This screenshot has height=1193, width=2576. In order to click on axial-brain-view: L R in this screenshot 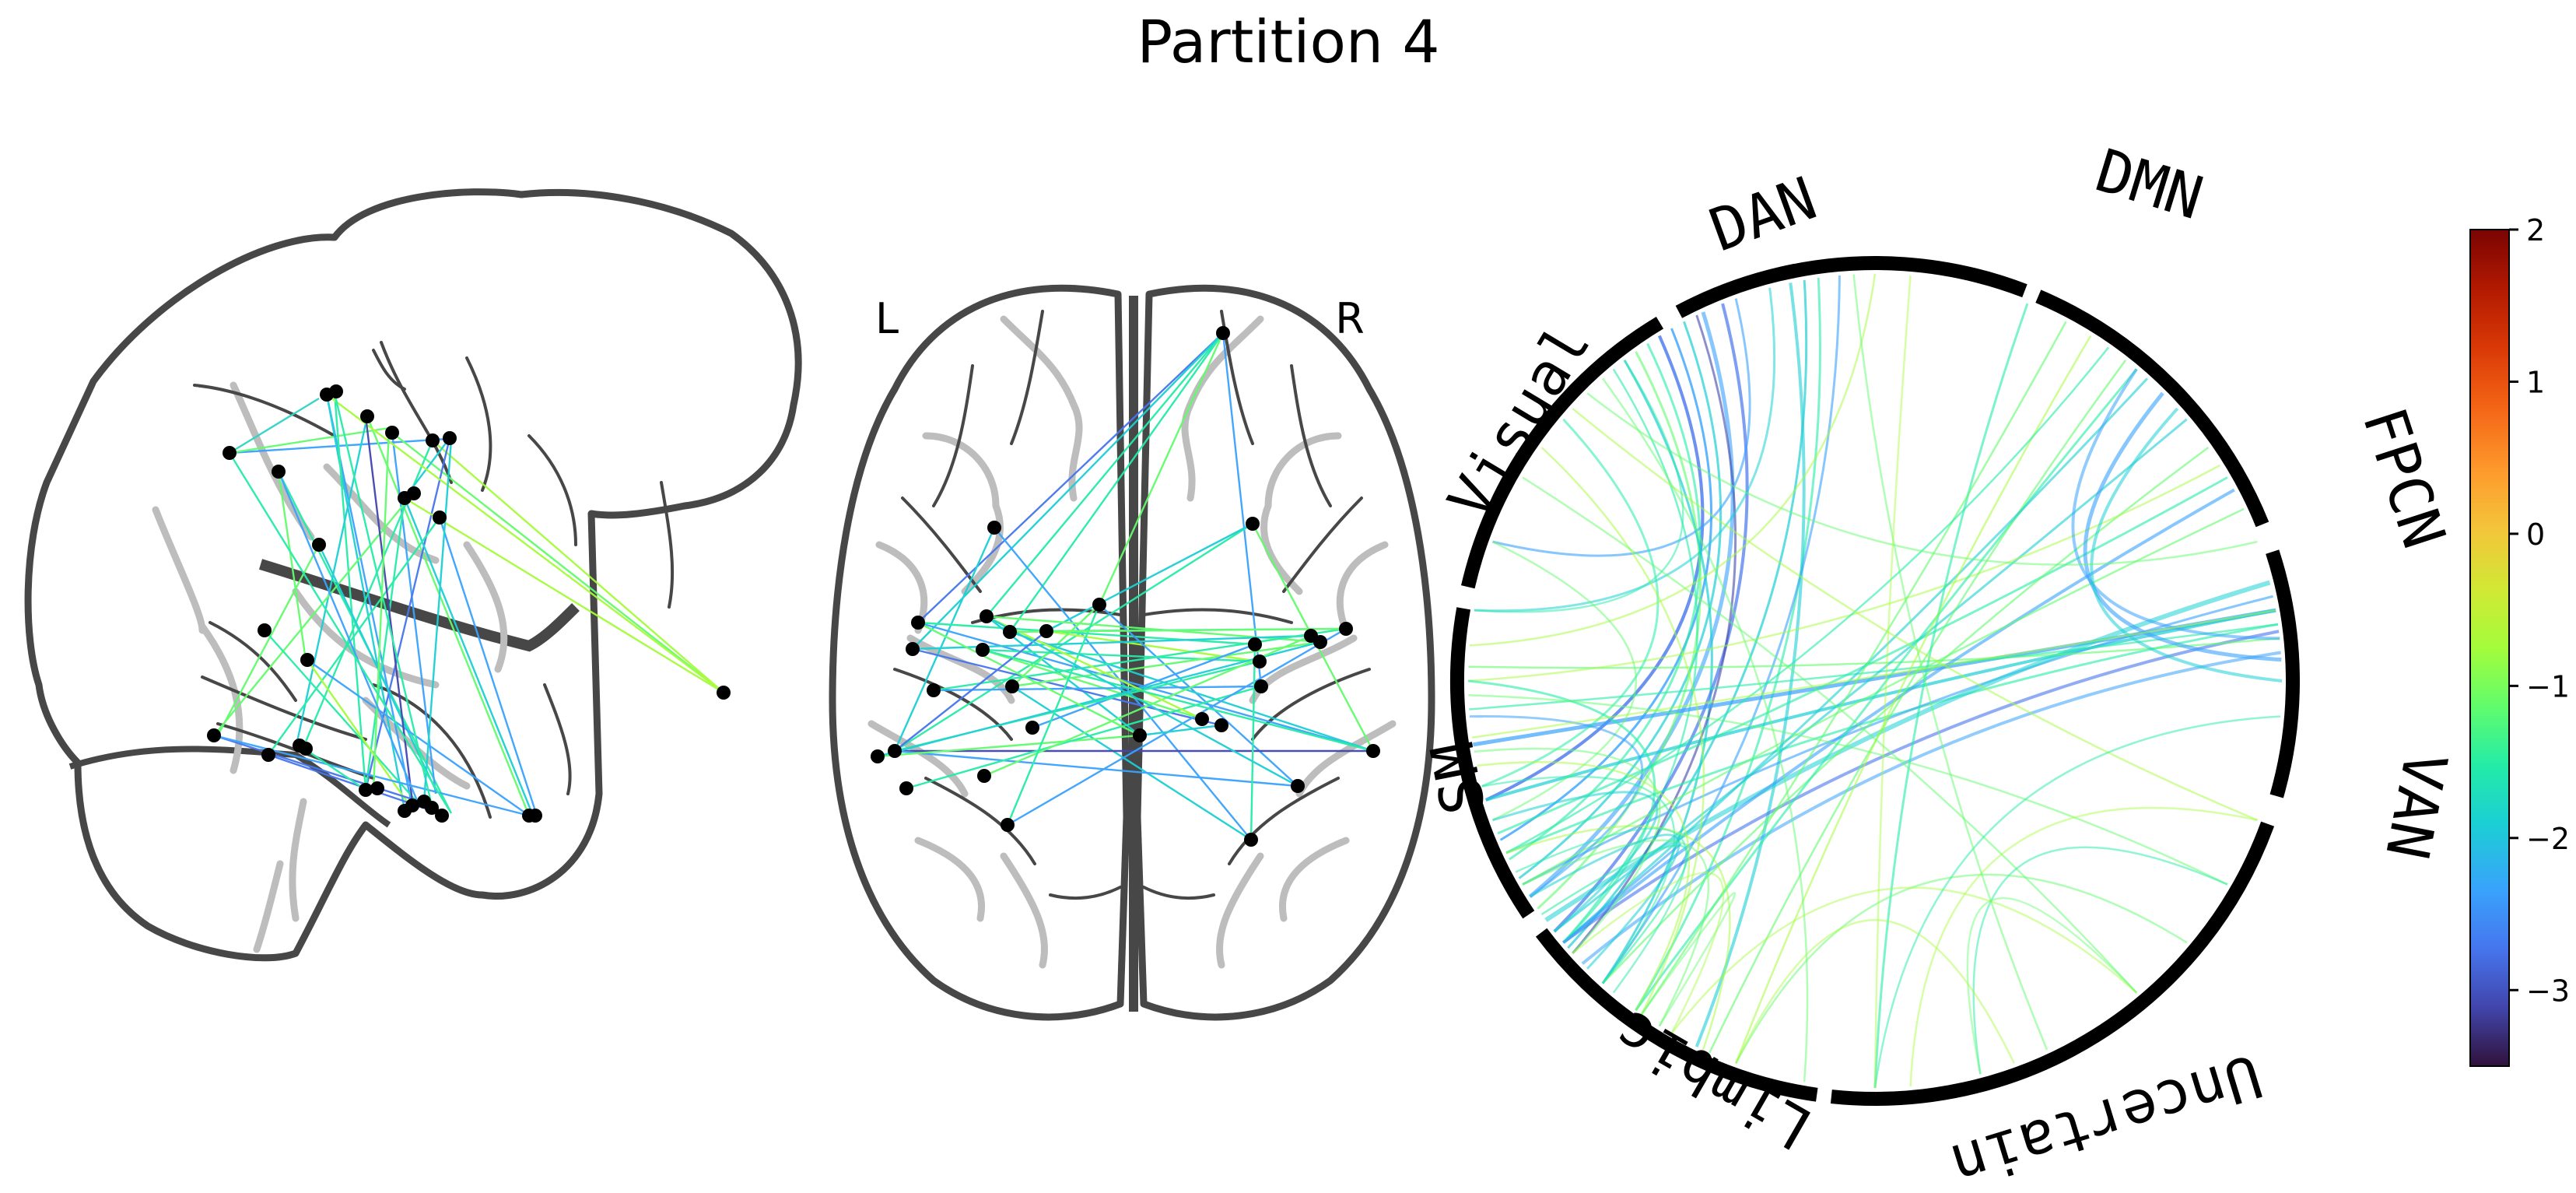, I will do `click(1132, 652)`.